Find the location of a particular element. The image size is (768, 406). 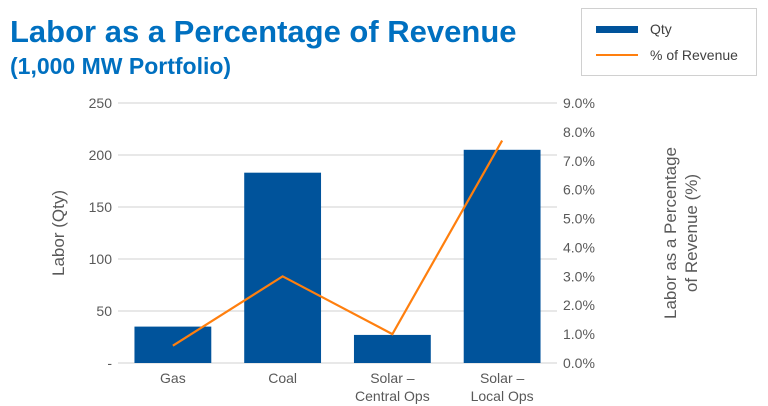

y2-axis-label: Labor as a Percentage is located at coordinates (670, 233).